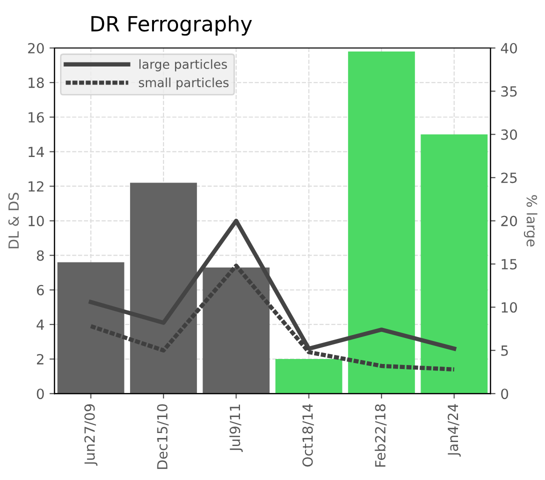 The width and height of the screenshot is (545, 480). I want to click on y2-tick-label: 5, so click(504, 351).